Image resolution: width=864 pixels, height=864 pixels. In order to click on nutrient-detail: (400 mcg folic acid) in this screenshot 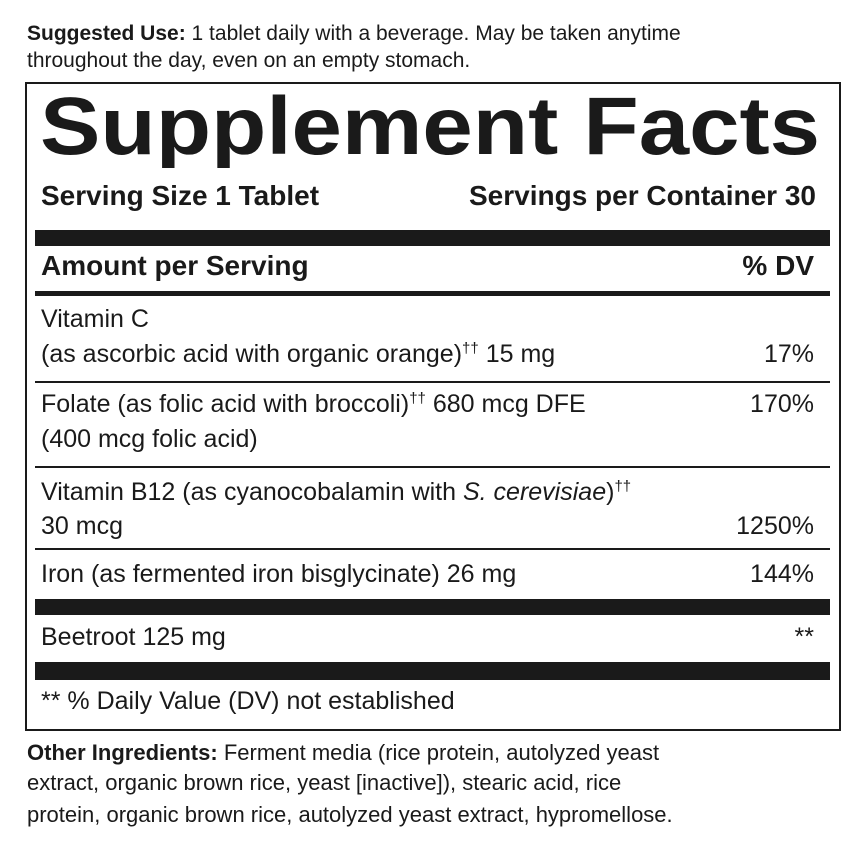, I will do `click(149, 439)`.